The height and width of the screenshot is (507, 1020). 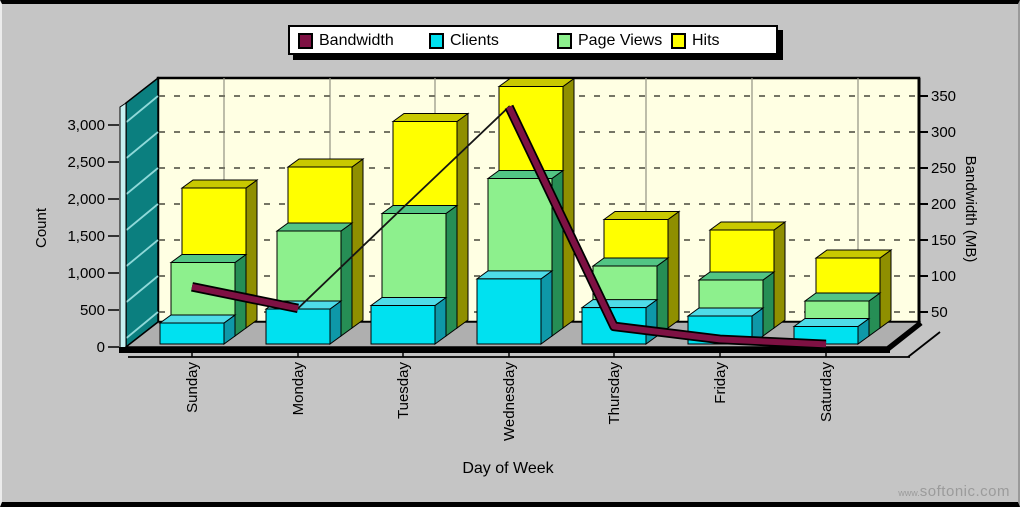 What do you see at coordinates (86, 162) in the screenshot?
I see `left-axis-tick-label: 2,500` at bounding box center [86, 162].